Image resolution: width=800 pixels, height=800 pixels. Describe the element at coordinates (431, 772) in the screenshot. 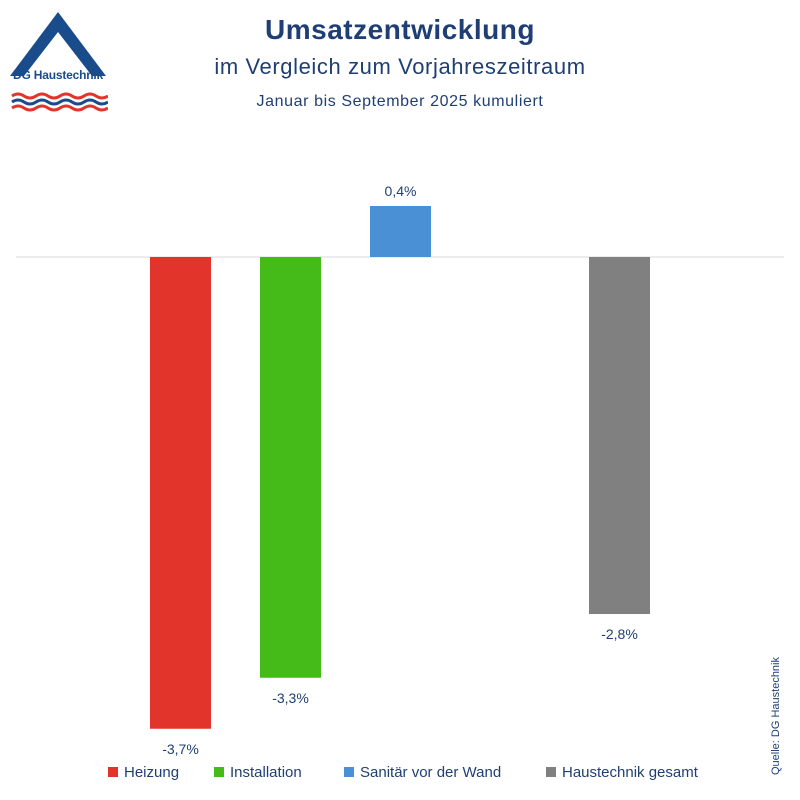

I see `legend-label: Sanitär vor der Wand` at that location.